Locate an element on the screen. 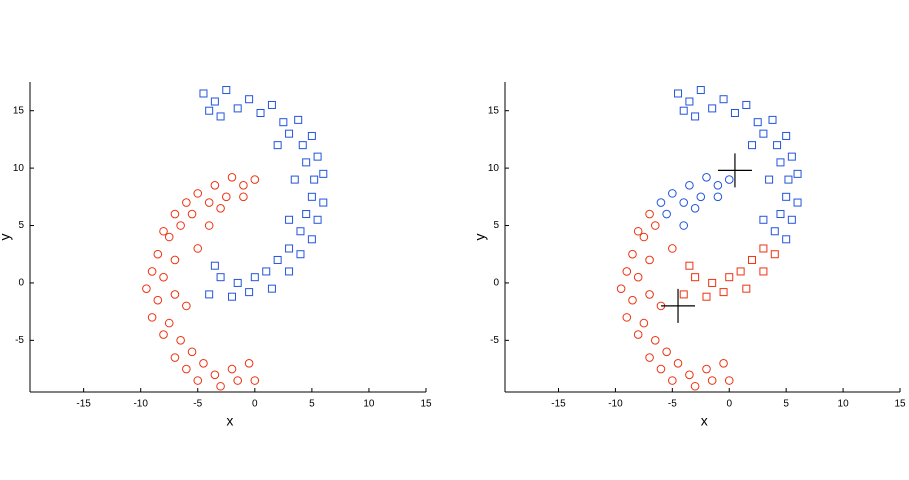 The image size is (909, 480). y-tick-label: 0 is located at coordinates (496, 283).